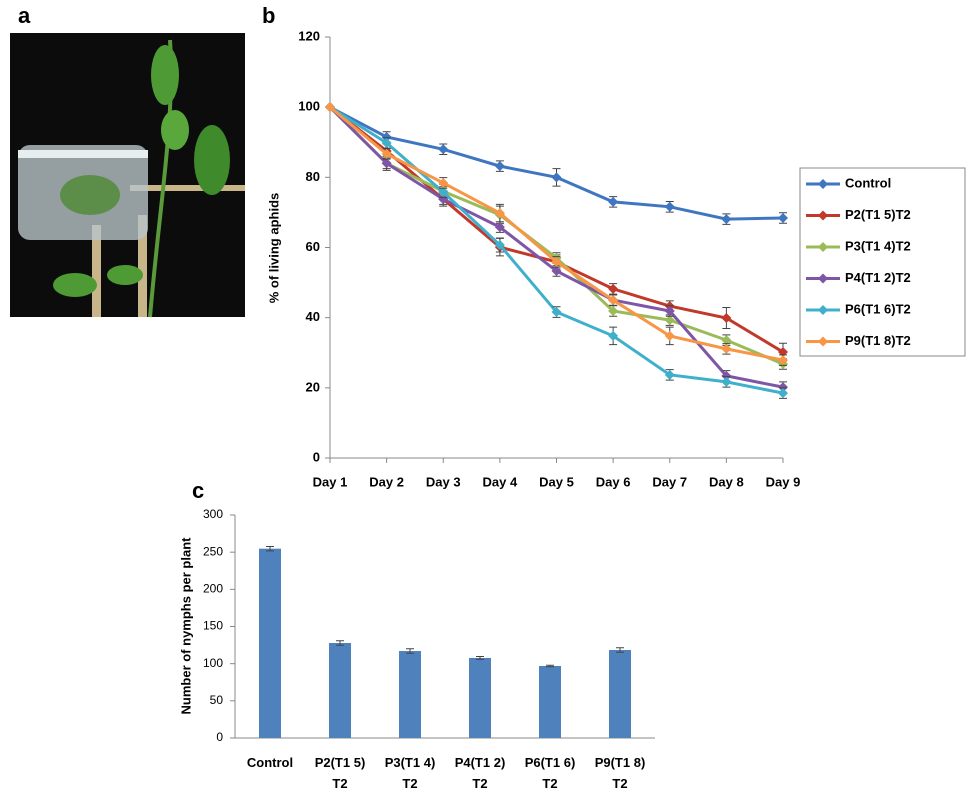 The height and width of the screenshot is (794, 968). I want to click on x-tick-label: Day 9, so click(783, 481).